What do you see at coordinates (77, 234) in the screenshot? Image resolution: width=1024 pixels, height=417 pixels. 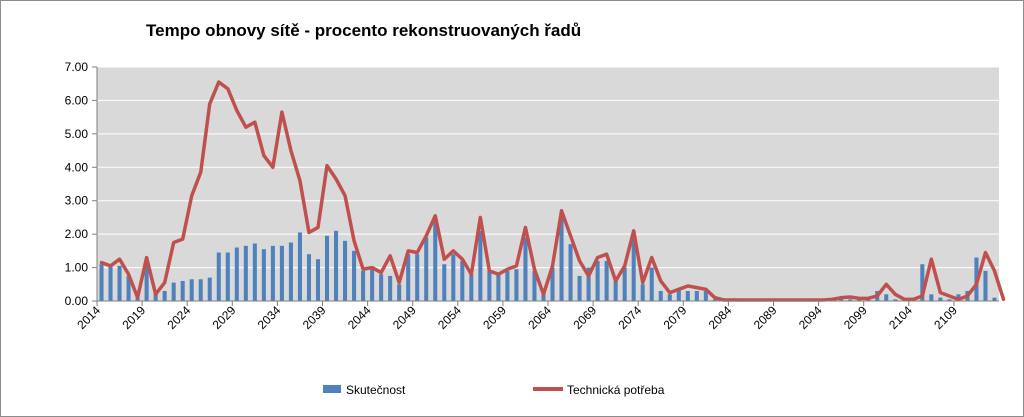 I see `y-tick-label: 2.00` at bounding box center [77, 234].